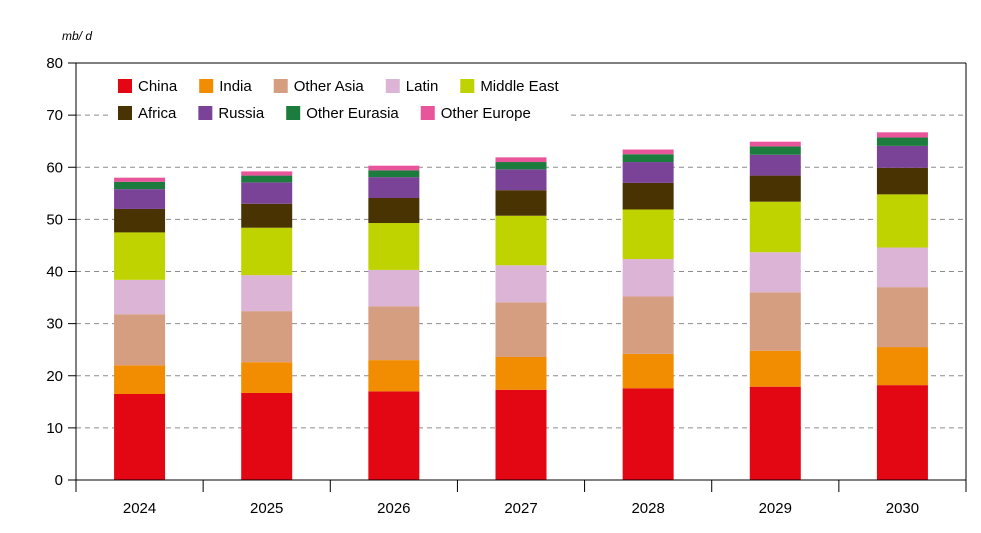 This screenshot has width=981, height=533. I want to click on y-tick-label: 80, so click(54, 63).